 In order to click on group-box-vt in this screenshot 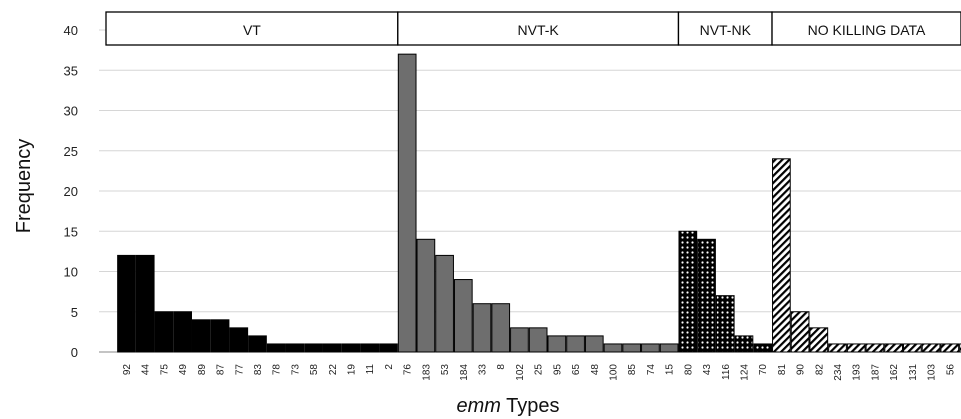, I will do `click(252, 28)`.